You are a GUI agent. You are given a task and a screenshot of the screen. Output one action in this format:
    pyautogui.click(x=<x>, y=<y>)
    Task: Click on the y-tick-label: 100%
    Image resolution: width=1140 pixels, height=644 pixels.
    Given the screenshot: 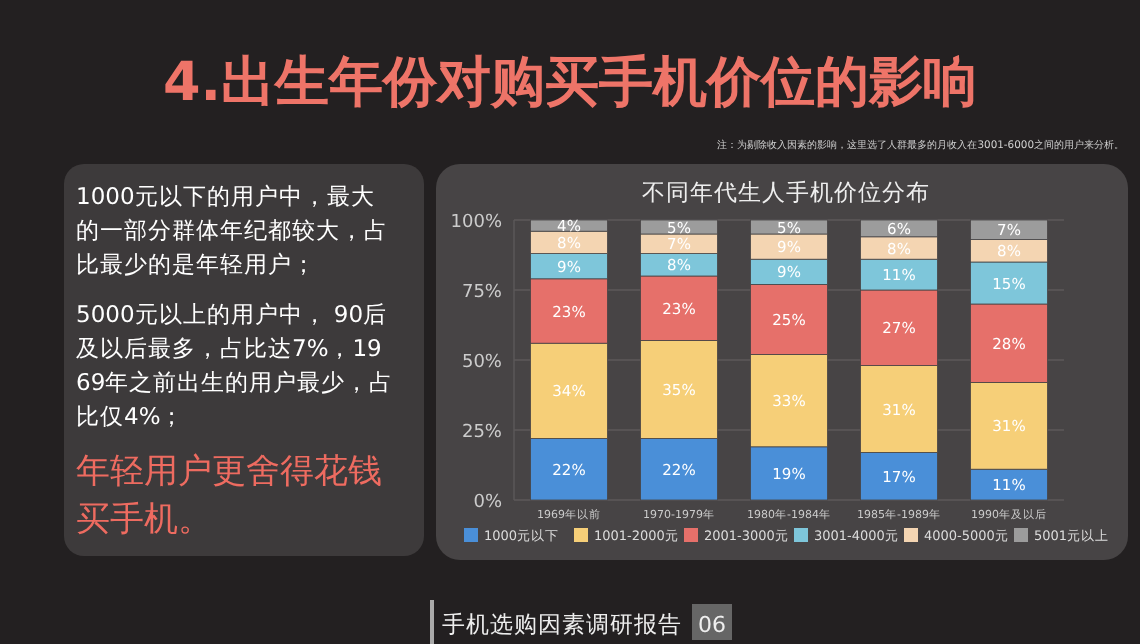 What is the action you would take?
    pyautogui.click(x=476, y=223)
    